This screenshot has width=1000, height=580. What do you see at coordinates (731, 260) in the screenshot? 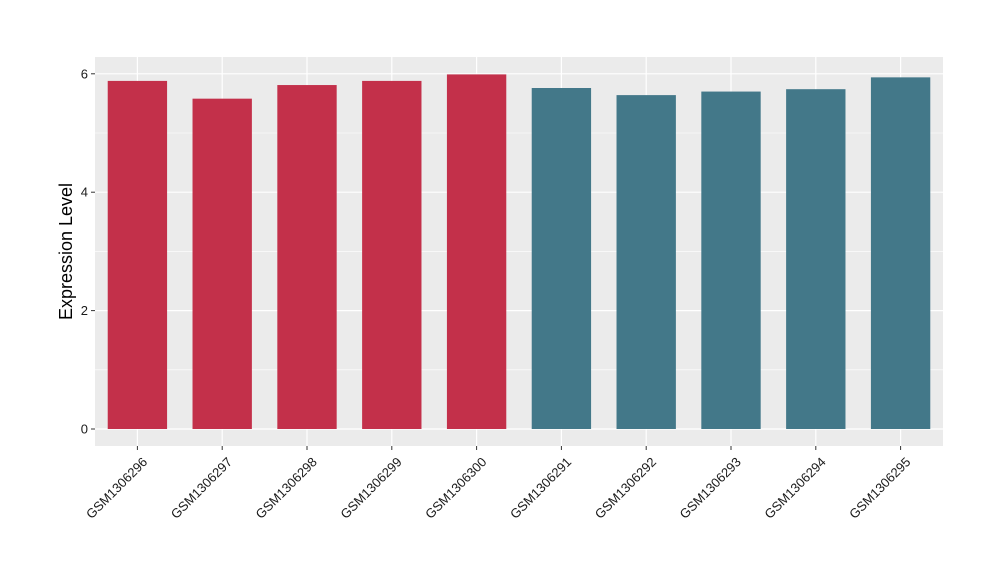
I see `bar-GSM1306293` at bounding box center [731, 260].